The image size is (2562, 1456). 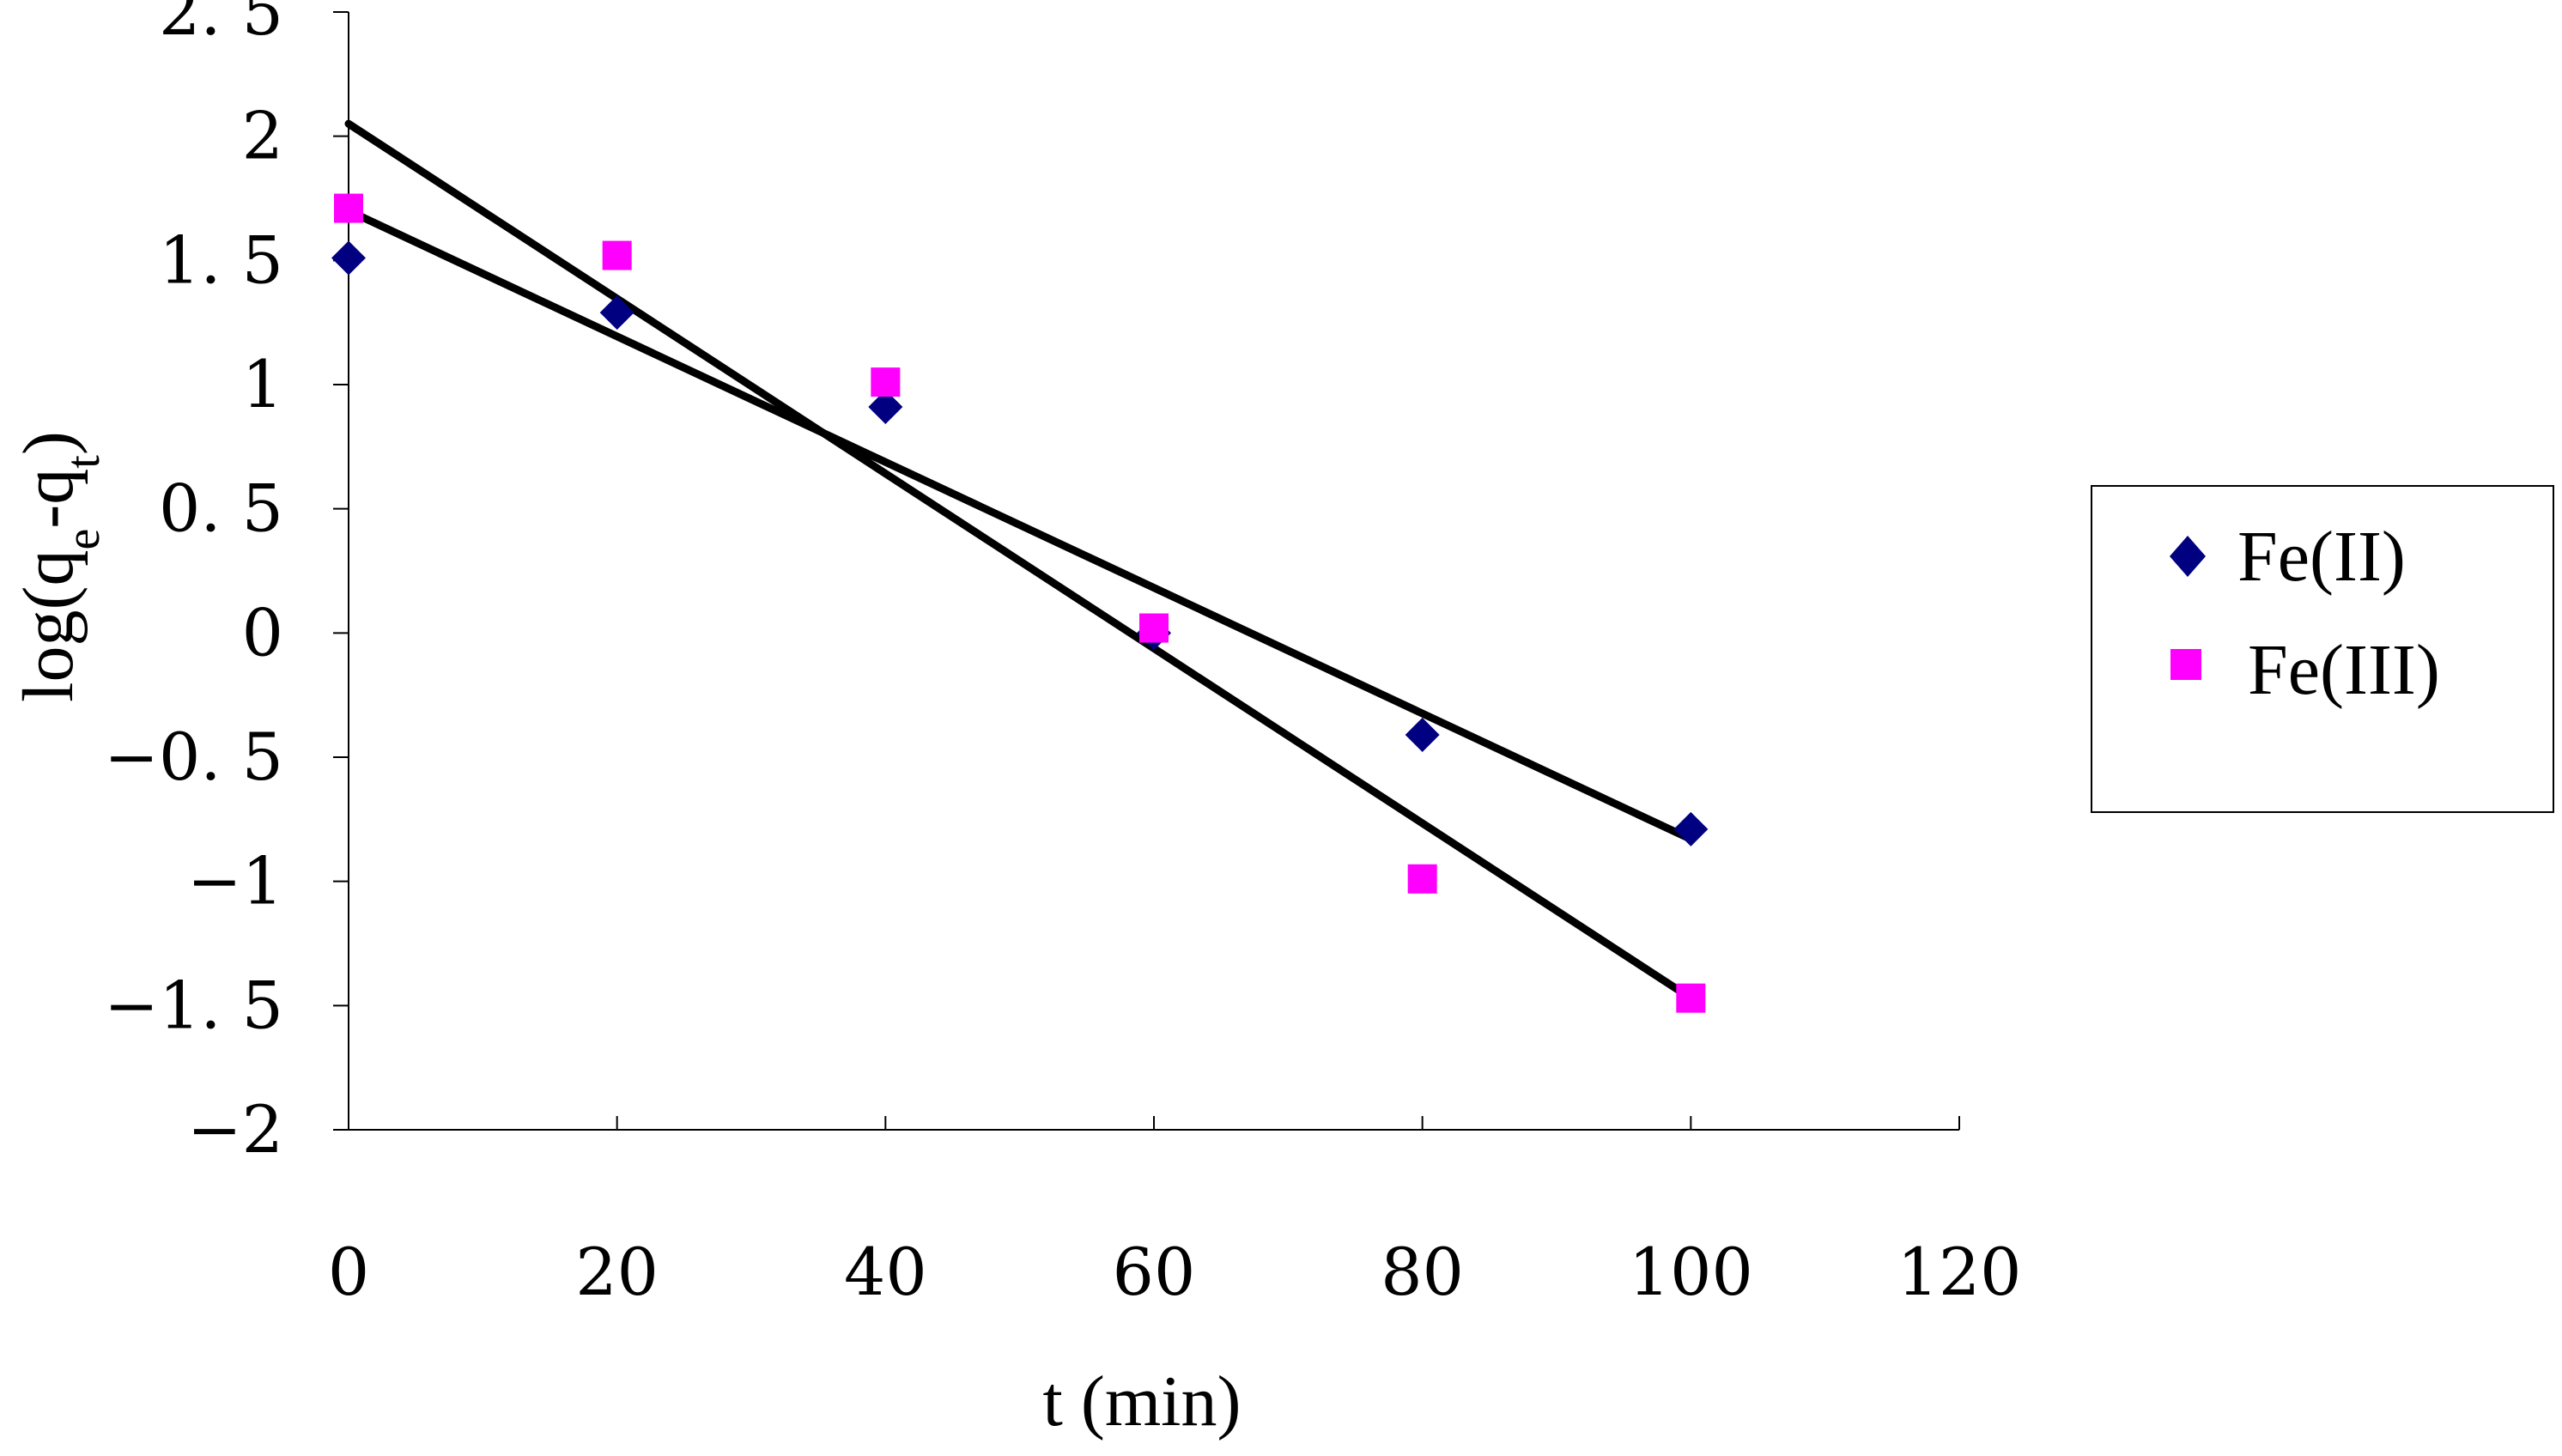 I want to click on legend: Fe(II) Fe(III), so click(x=2322, y=649).